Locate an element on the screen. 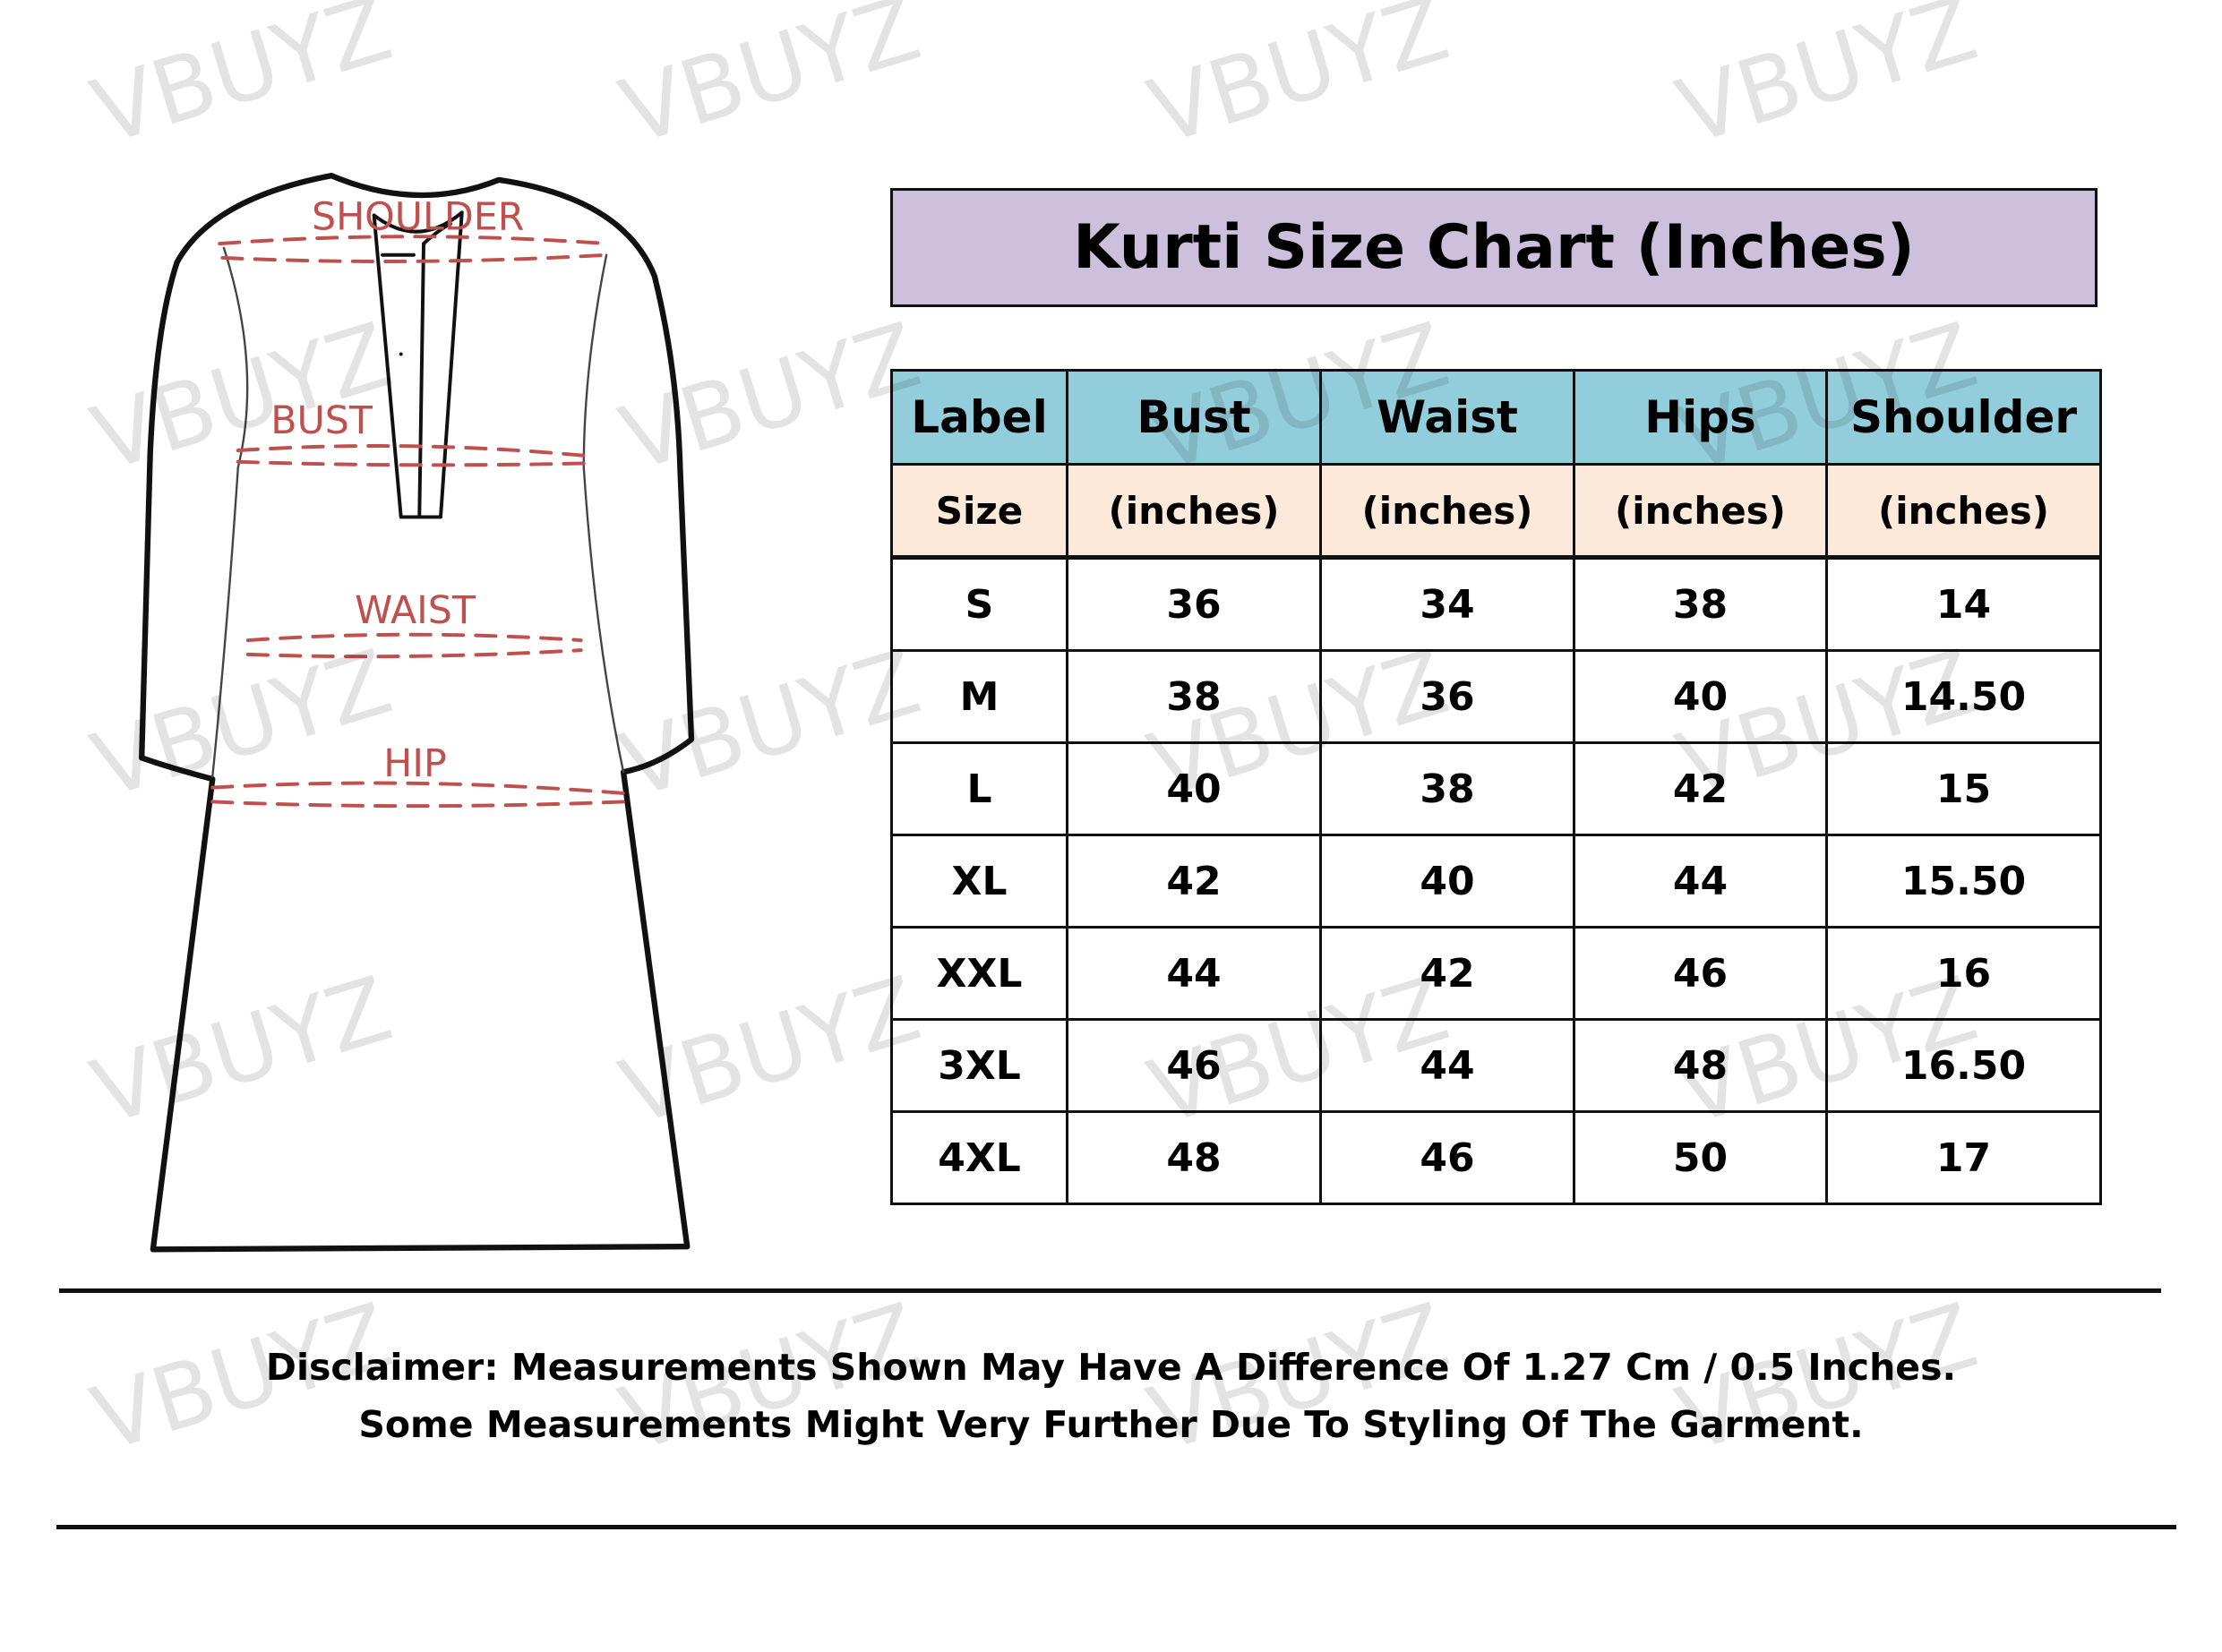 Image resolution: width=2222 pixels, height=1652 pixels. bust-label: BUST is located at coordinates (321, 420).